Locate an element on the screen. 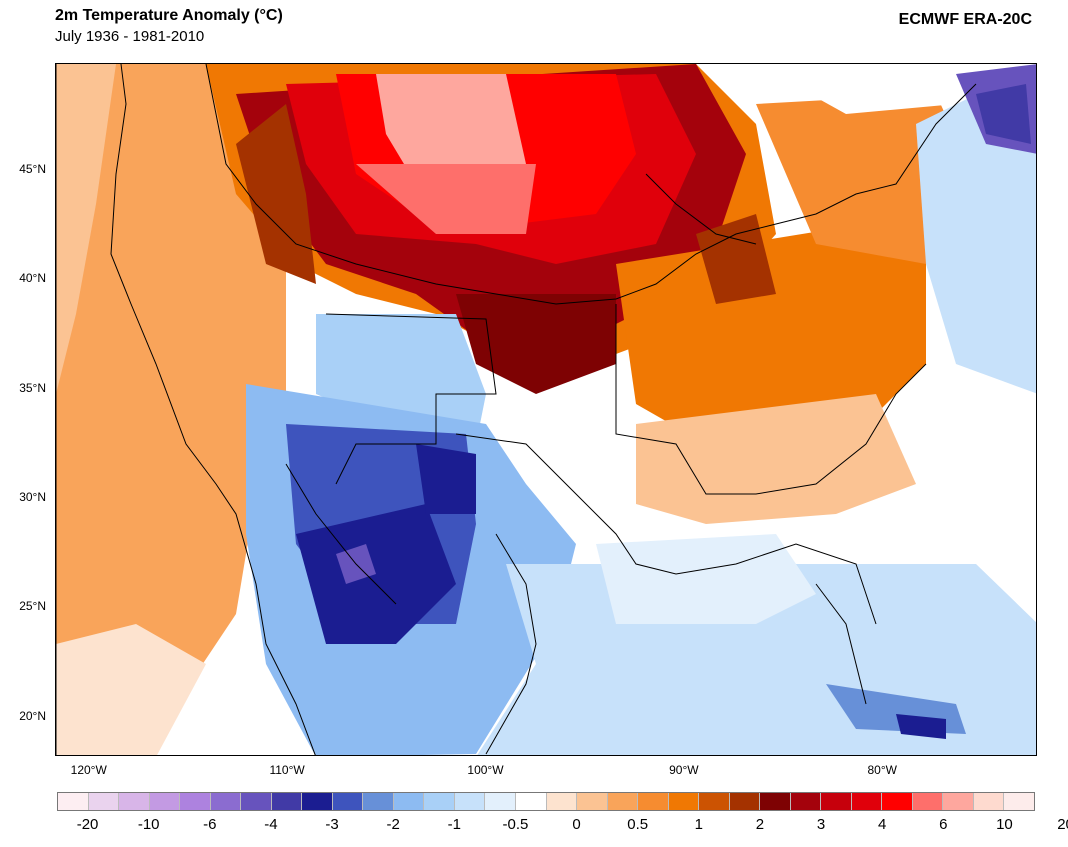 Image resolution: width=1068 pixels, height=847 pixels. colorbar-tick-label: -10 is located at coordinates (148, 824).